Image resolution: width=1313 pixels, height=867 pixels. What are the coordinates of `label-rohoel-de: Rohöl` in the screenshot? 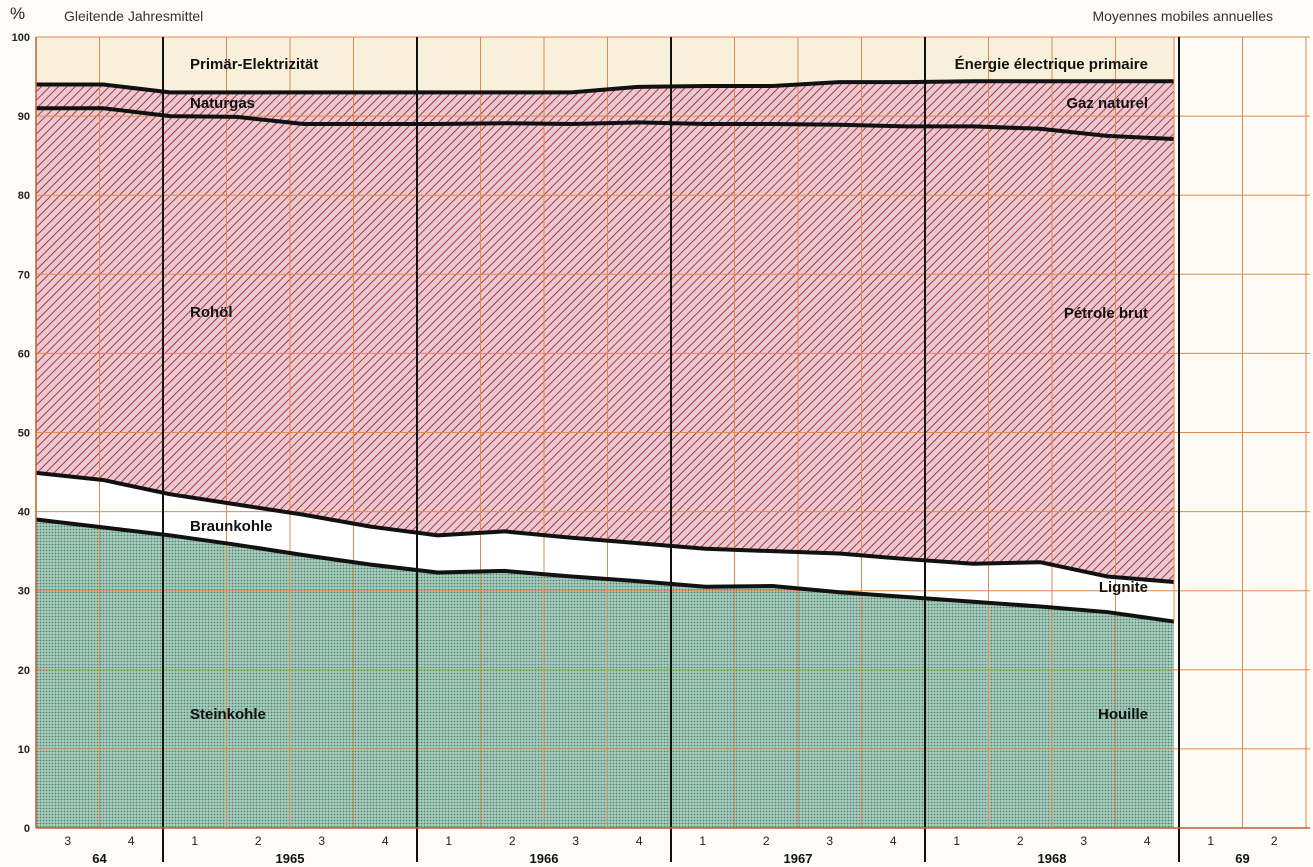 It's located at (211, 312).